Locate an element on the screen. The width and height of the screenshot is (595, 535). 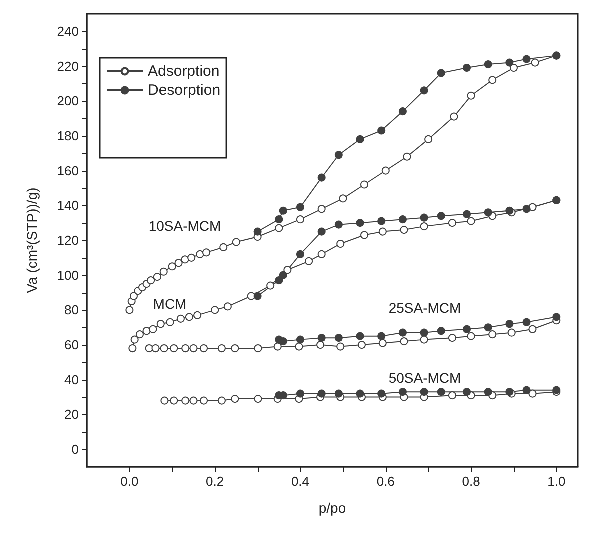
annotation: MCM is located at coordinates (170, 304).